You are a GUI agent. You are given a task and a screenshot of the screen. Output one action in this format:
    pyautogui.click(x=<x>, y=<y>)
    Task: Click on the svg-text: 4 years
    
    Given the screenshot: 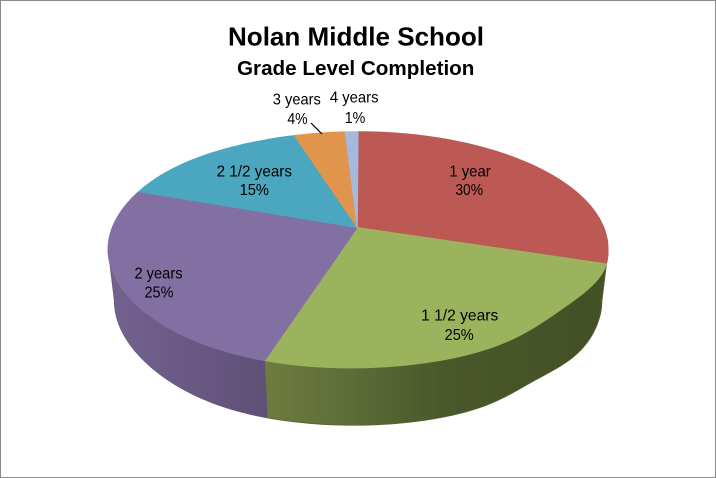 What is the action you would take?
    pyautogui.click(x=354, y=98)
    